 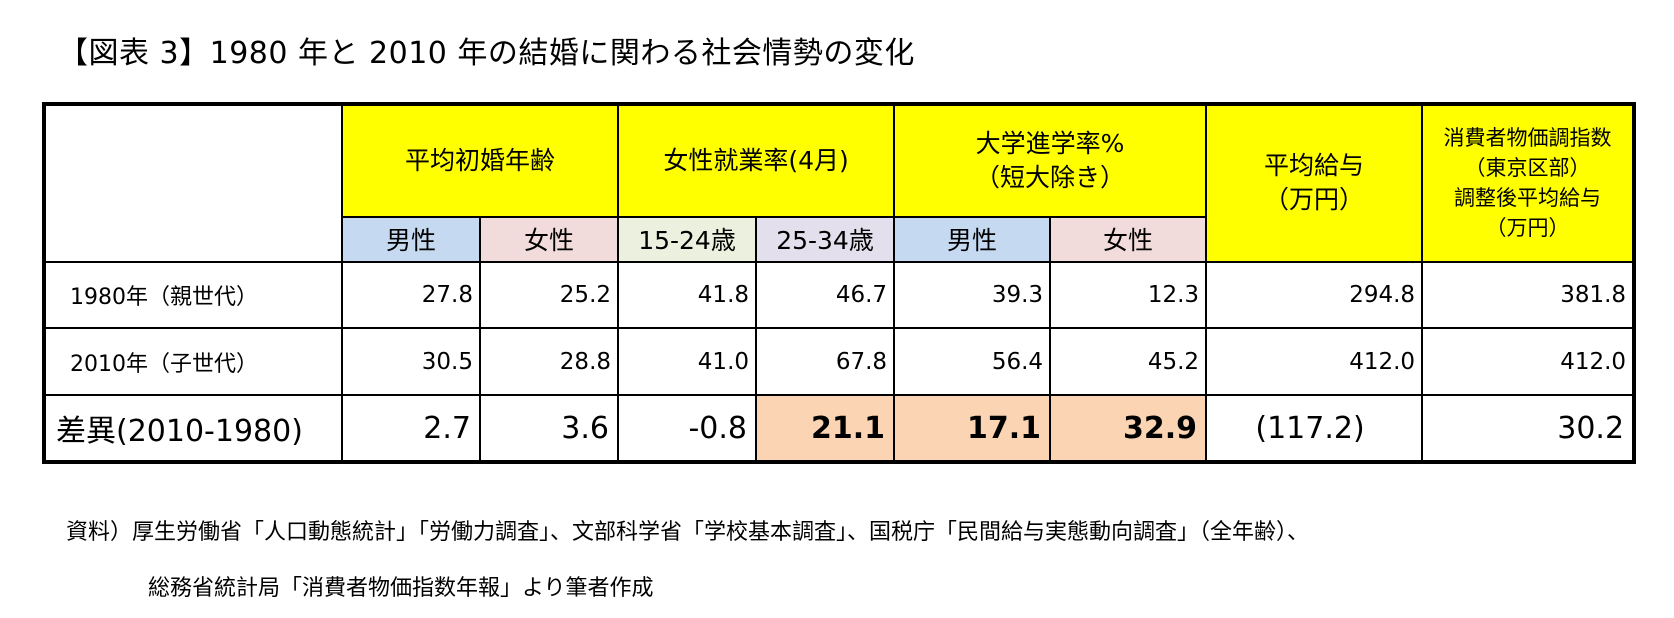 I want to click on table-cell: 56.4, so click(x=972, y=362).